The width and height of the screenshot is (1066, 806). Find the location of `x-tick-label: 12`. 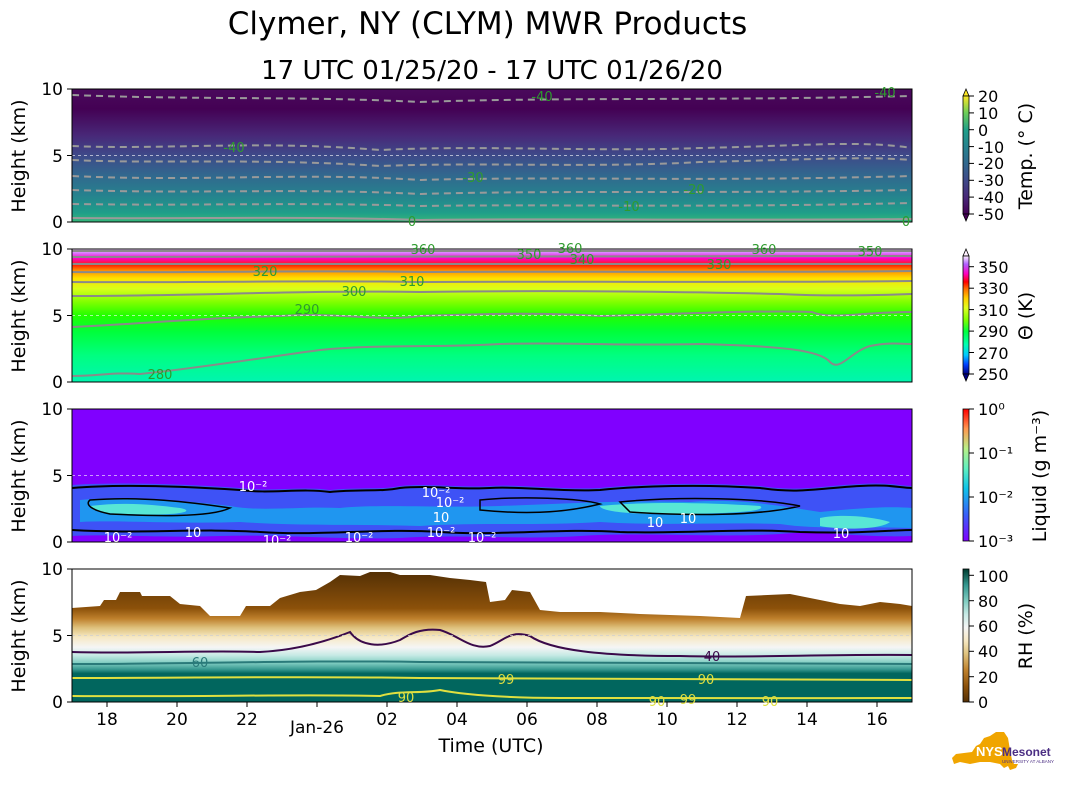

x-tick-label: 12 is located at coordinates (737, 720).